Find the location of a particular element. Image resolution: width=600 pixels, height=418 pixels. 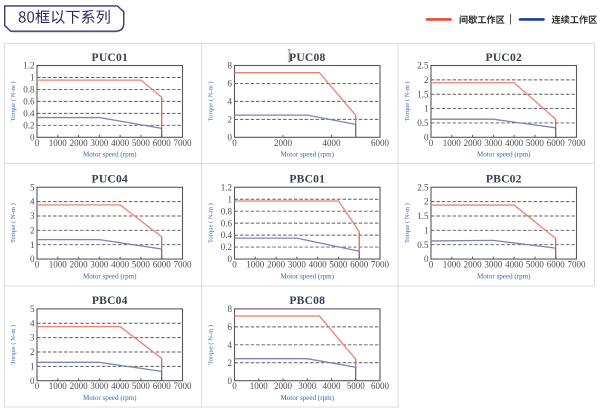

svg-text: PUC04 is located at coordinates (110, 179).